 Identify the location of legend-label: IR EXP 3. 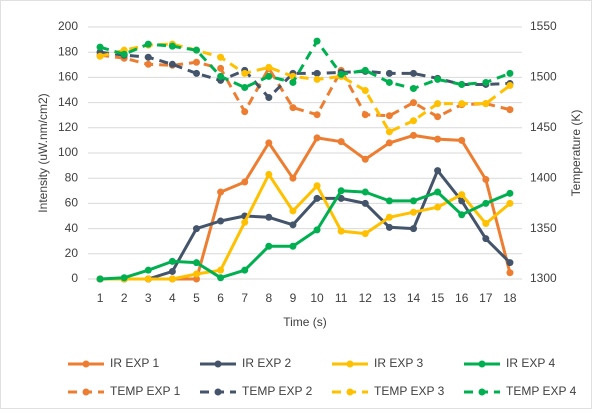
(398, 363).